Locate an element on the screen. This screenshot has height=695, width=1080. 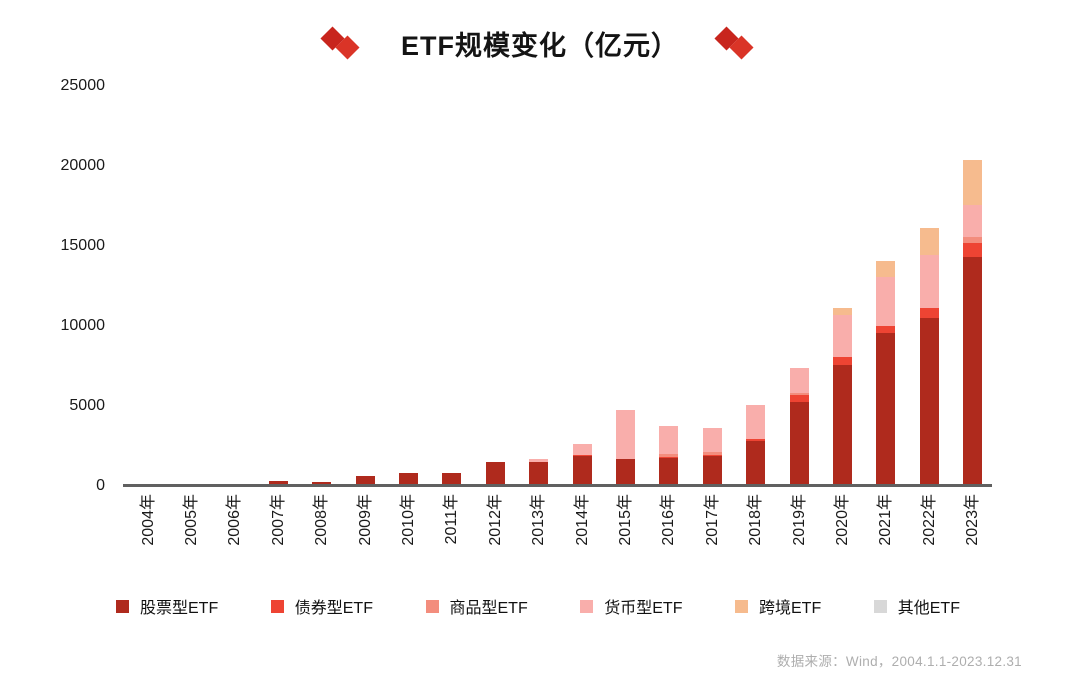
bar-2011年 is located at coordinates (452, 479).